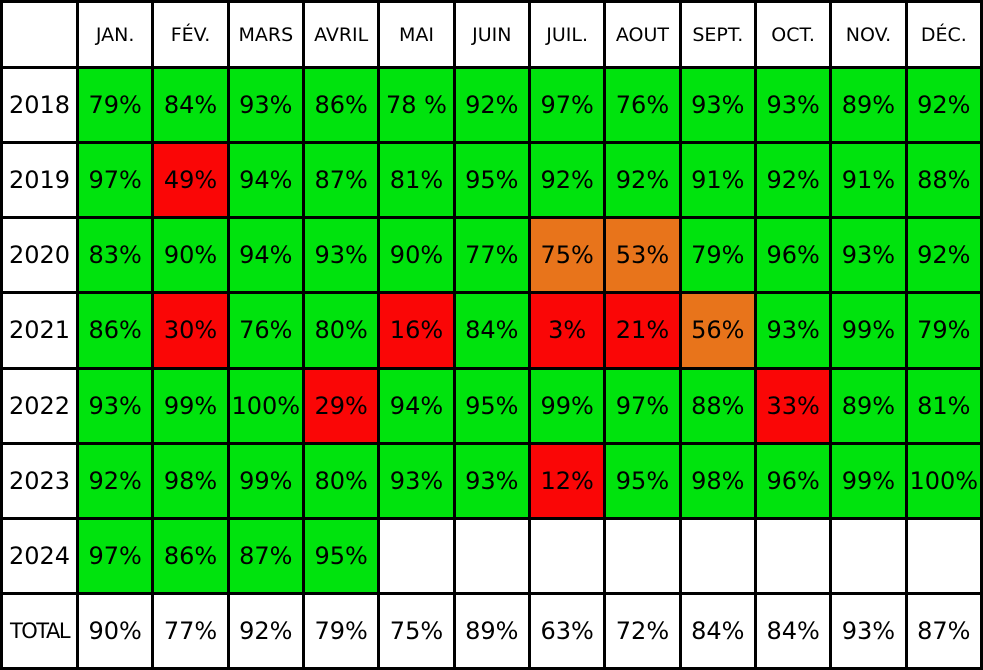  I want to click on month-header: JAN., so click(115, 34).